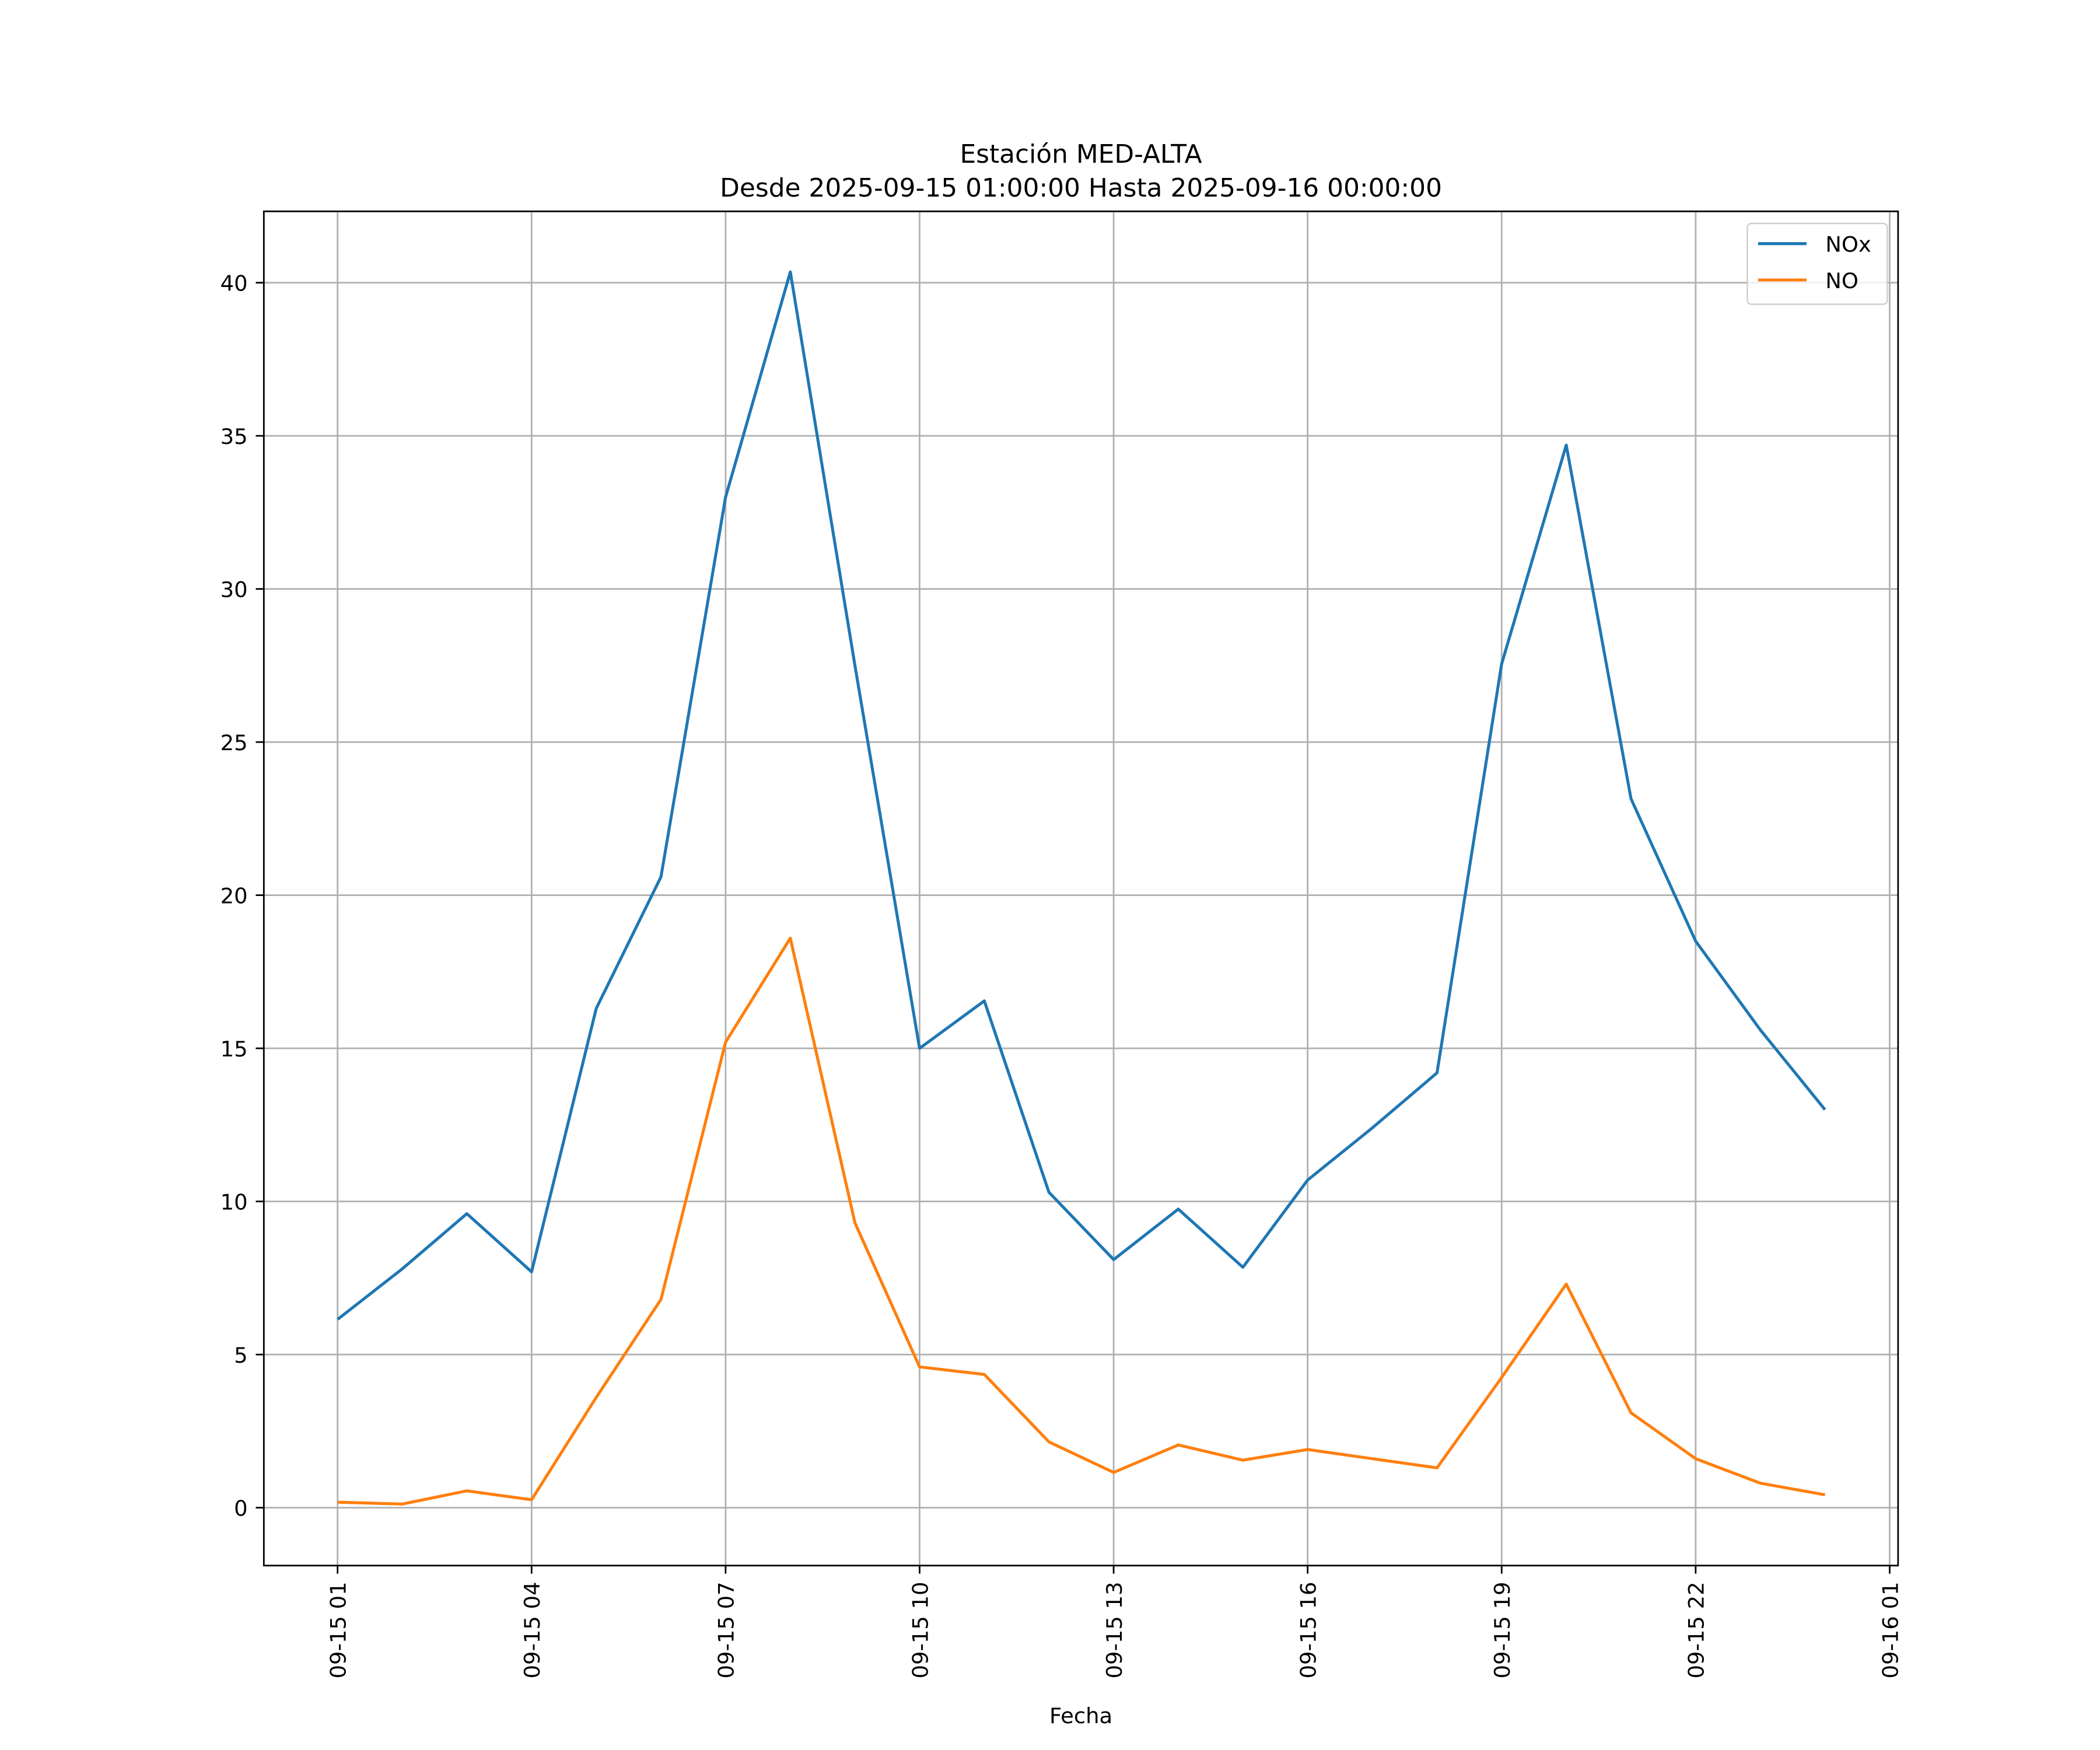 The height and width of the screenshot is (1750, 2100). I want to click on legend-label-no: NO, so click(1842, 280).